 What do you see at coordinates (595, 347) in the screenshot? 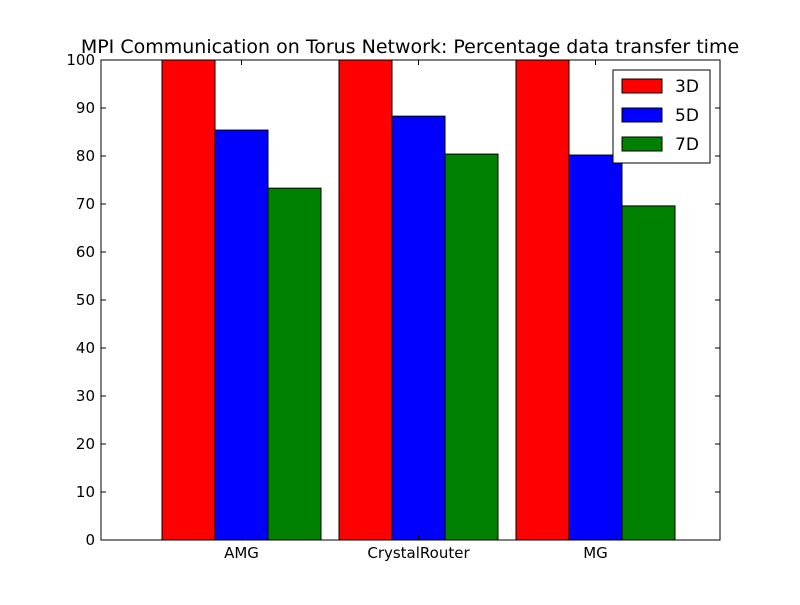
I see `bar-5d-mg` at bounding box center [595, 347].